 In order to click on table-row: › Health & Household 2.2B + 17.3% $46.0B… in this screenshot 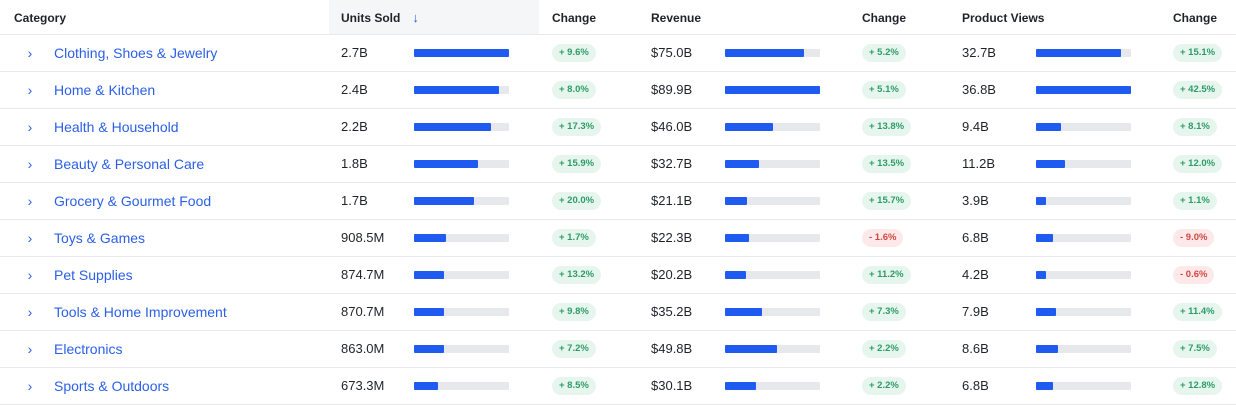, I will do `click(618, 127)`.